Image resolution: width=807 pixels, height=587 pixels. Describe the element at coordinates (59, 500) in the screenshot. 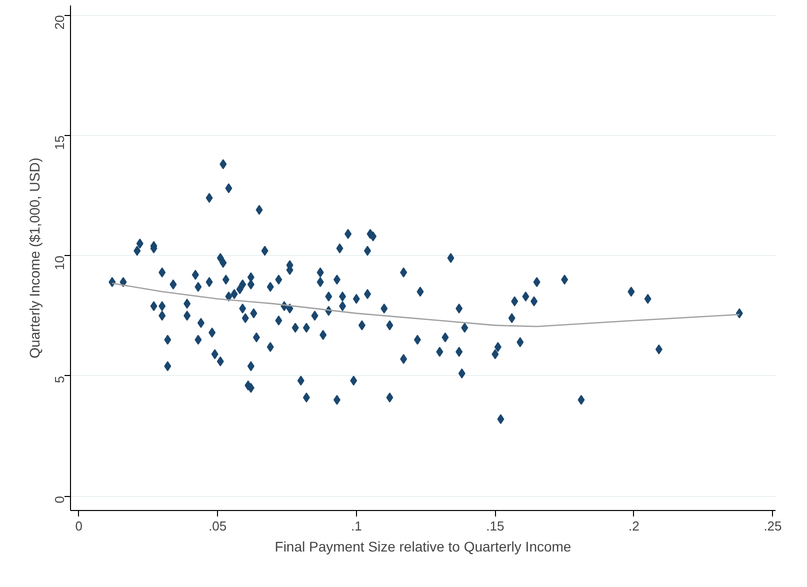

I see `y-tick-label: 0` at that location.